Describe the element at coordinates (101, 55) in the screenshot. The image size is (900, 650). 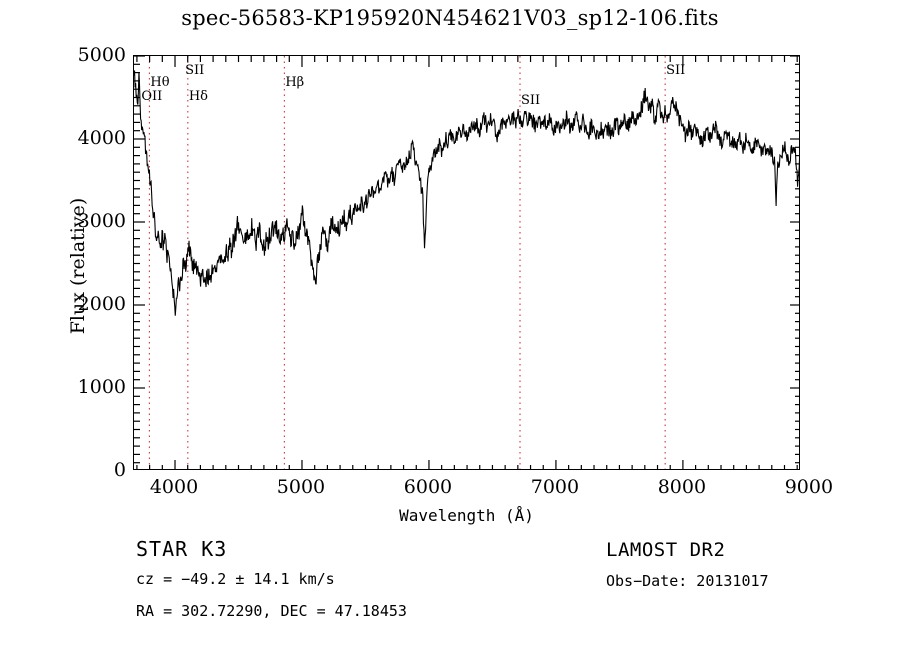
I see `y-tick-label: 5000` at that location.